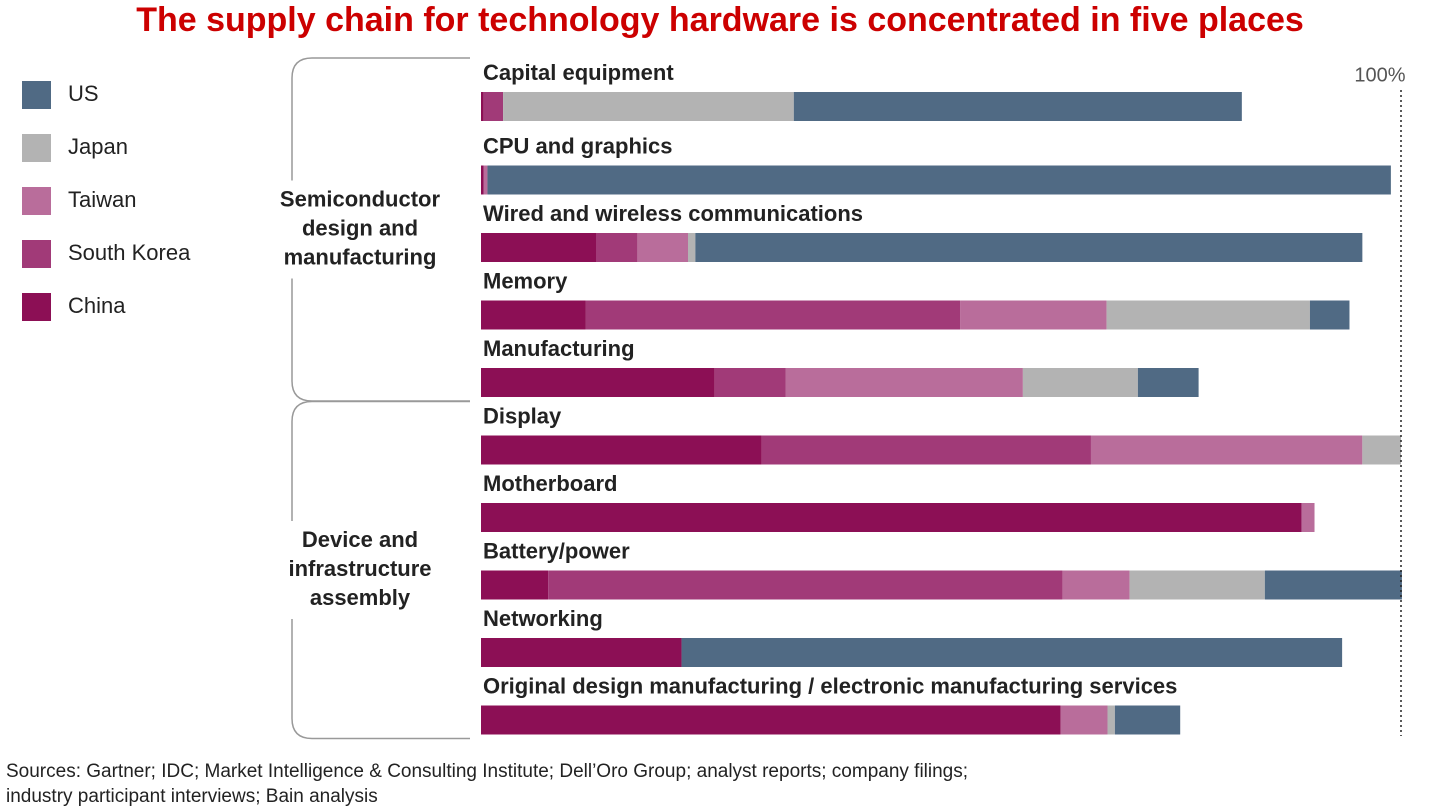  I want to click on category-label: CPU and graphics, so click(577, 145).